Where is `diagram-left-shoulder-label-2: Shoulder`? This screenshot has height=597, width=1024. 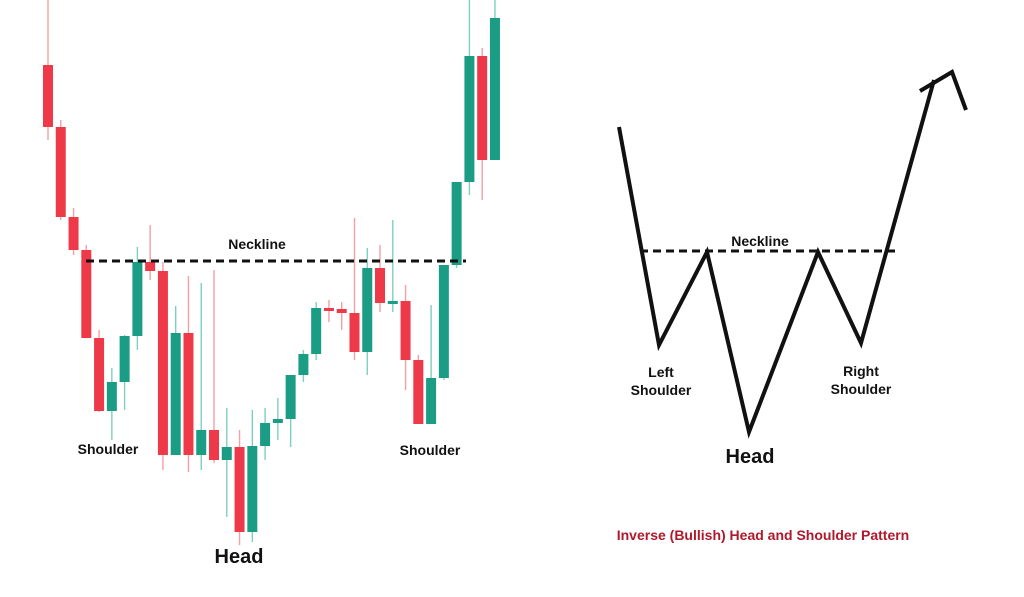 diagram-left-shoulder-label-2: Shoulder is located at coordinates (661, 390).